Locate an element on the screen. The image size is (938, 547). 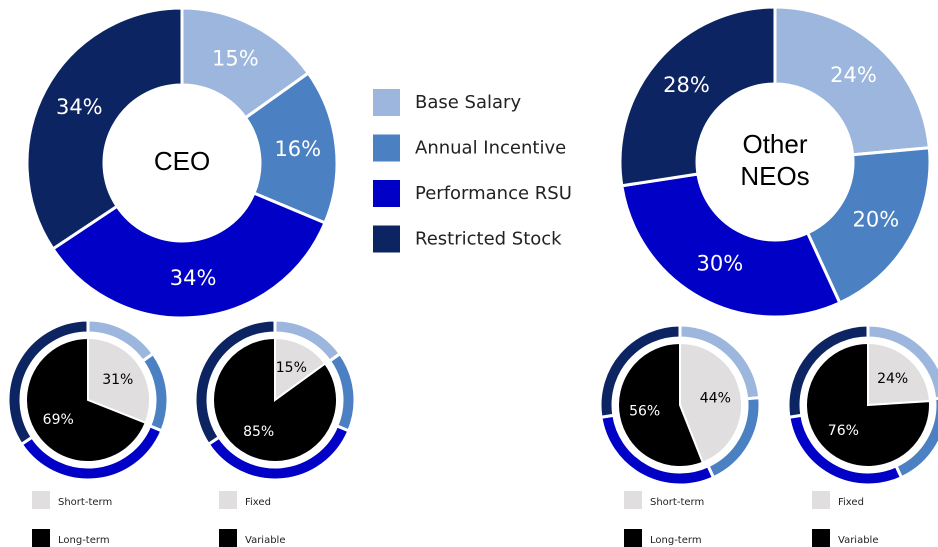
data-label: 16% is located at coordinates (297, 149).